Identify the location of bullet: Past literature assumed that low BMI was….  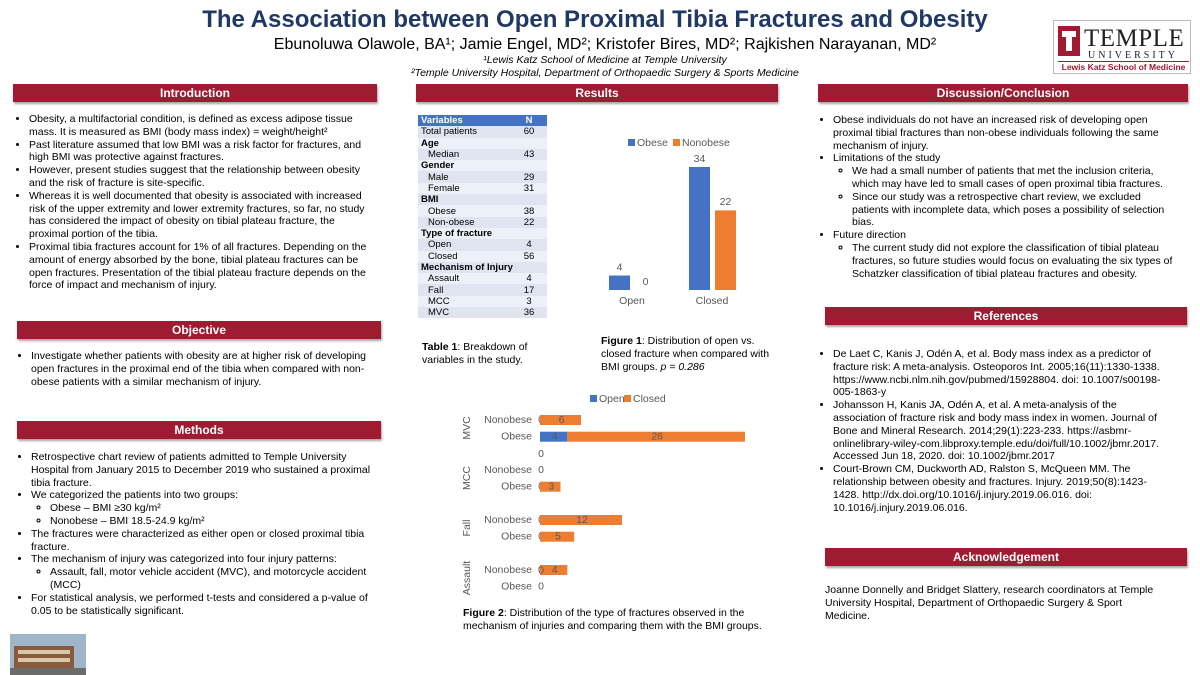
(201, 152).